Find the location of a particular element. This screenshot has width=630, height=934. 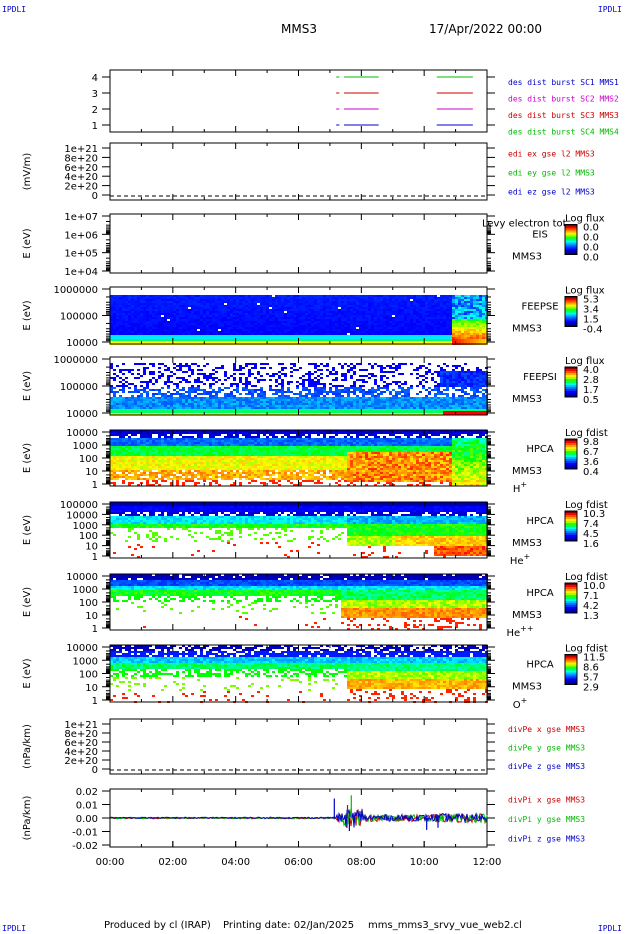

y-tick-label: 4 is located at coordinates (95, 78).